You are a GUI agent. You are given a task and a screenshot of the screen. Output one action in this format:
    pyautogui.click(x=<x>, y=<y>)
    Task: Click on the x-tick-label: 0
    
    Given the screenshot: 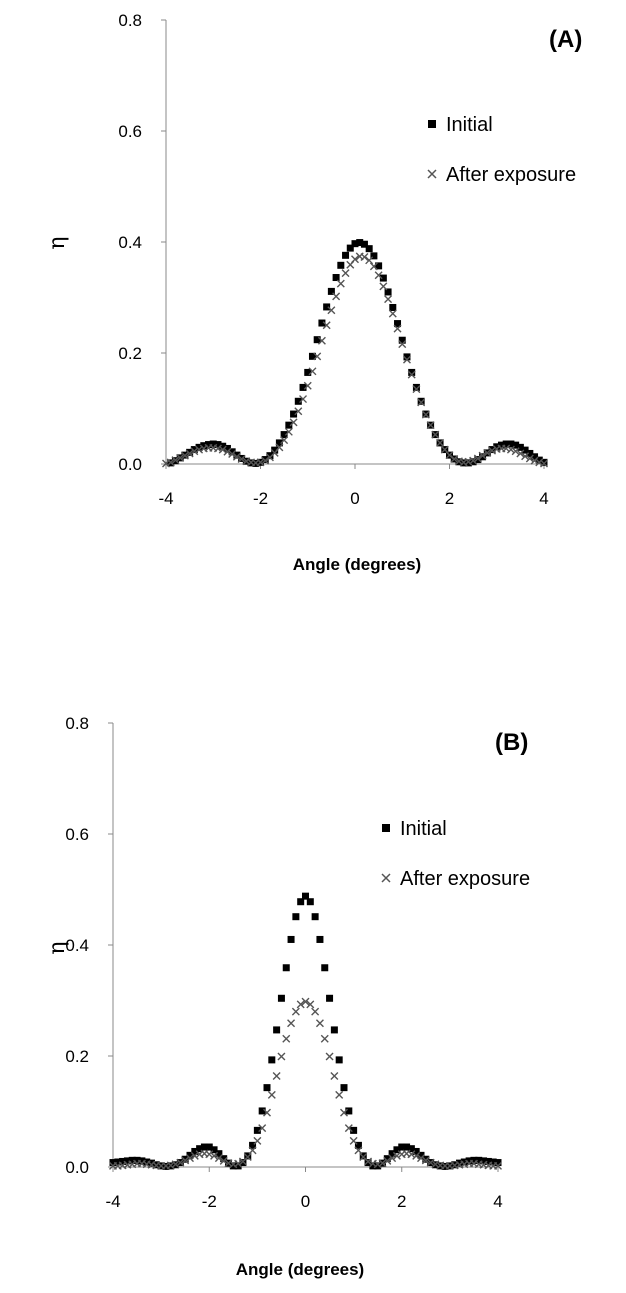 What is the action you would take?
    pyautogui.click(x=354, y=498)
    